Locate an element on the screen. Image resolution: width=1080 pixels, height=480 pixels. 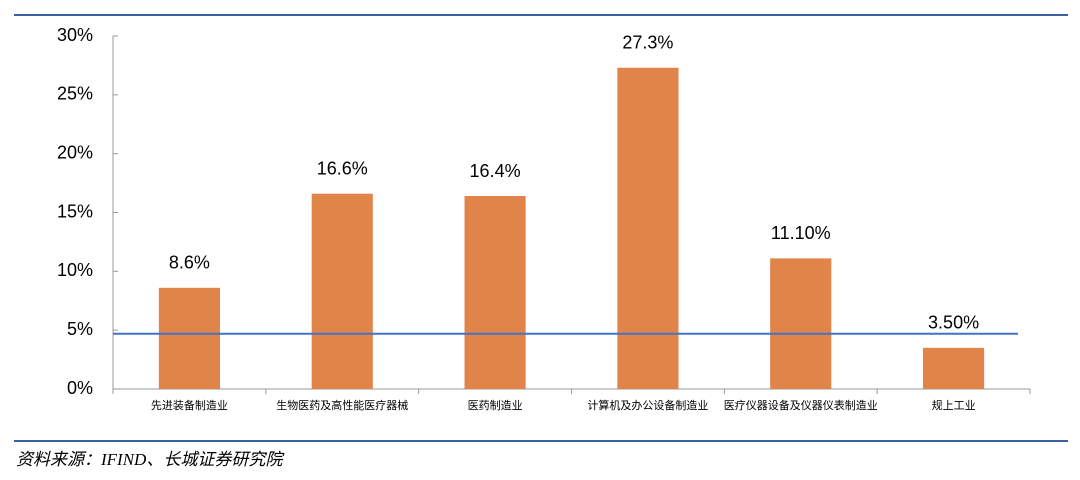
y-tick-label: 0% is located at coordinates (80, 388).